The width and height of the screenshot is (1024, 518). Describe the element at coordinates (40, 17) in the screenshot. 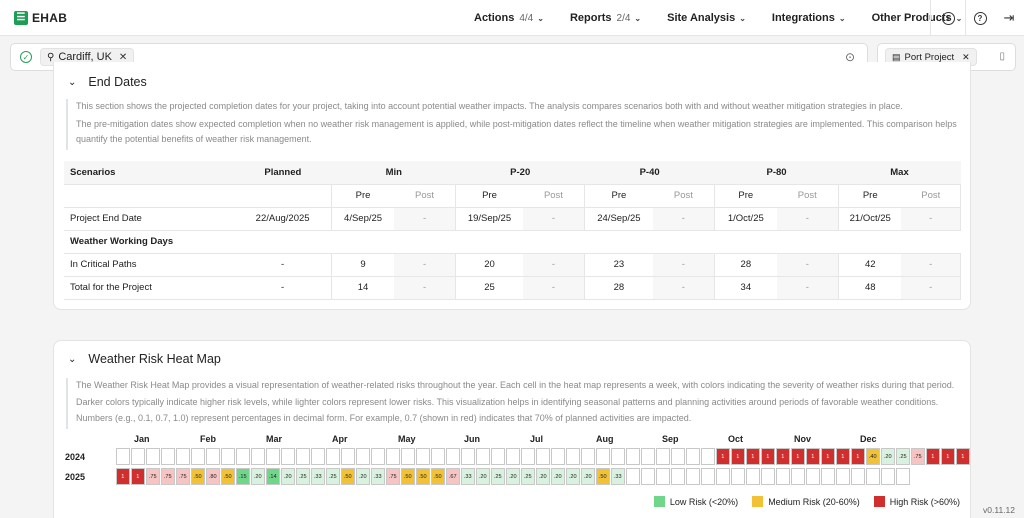

I see `app-logo: ☰ EHAB` at that location.